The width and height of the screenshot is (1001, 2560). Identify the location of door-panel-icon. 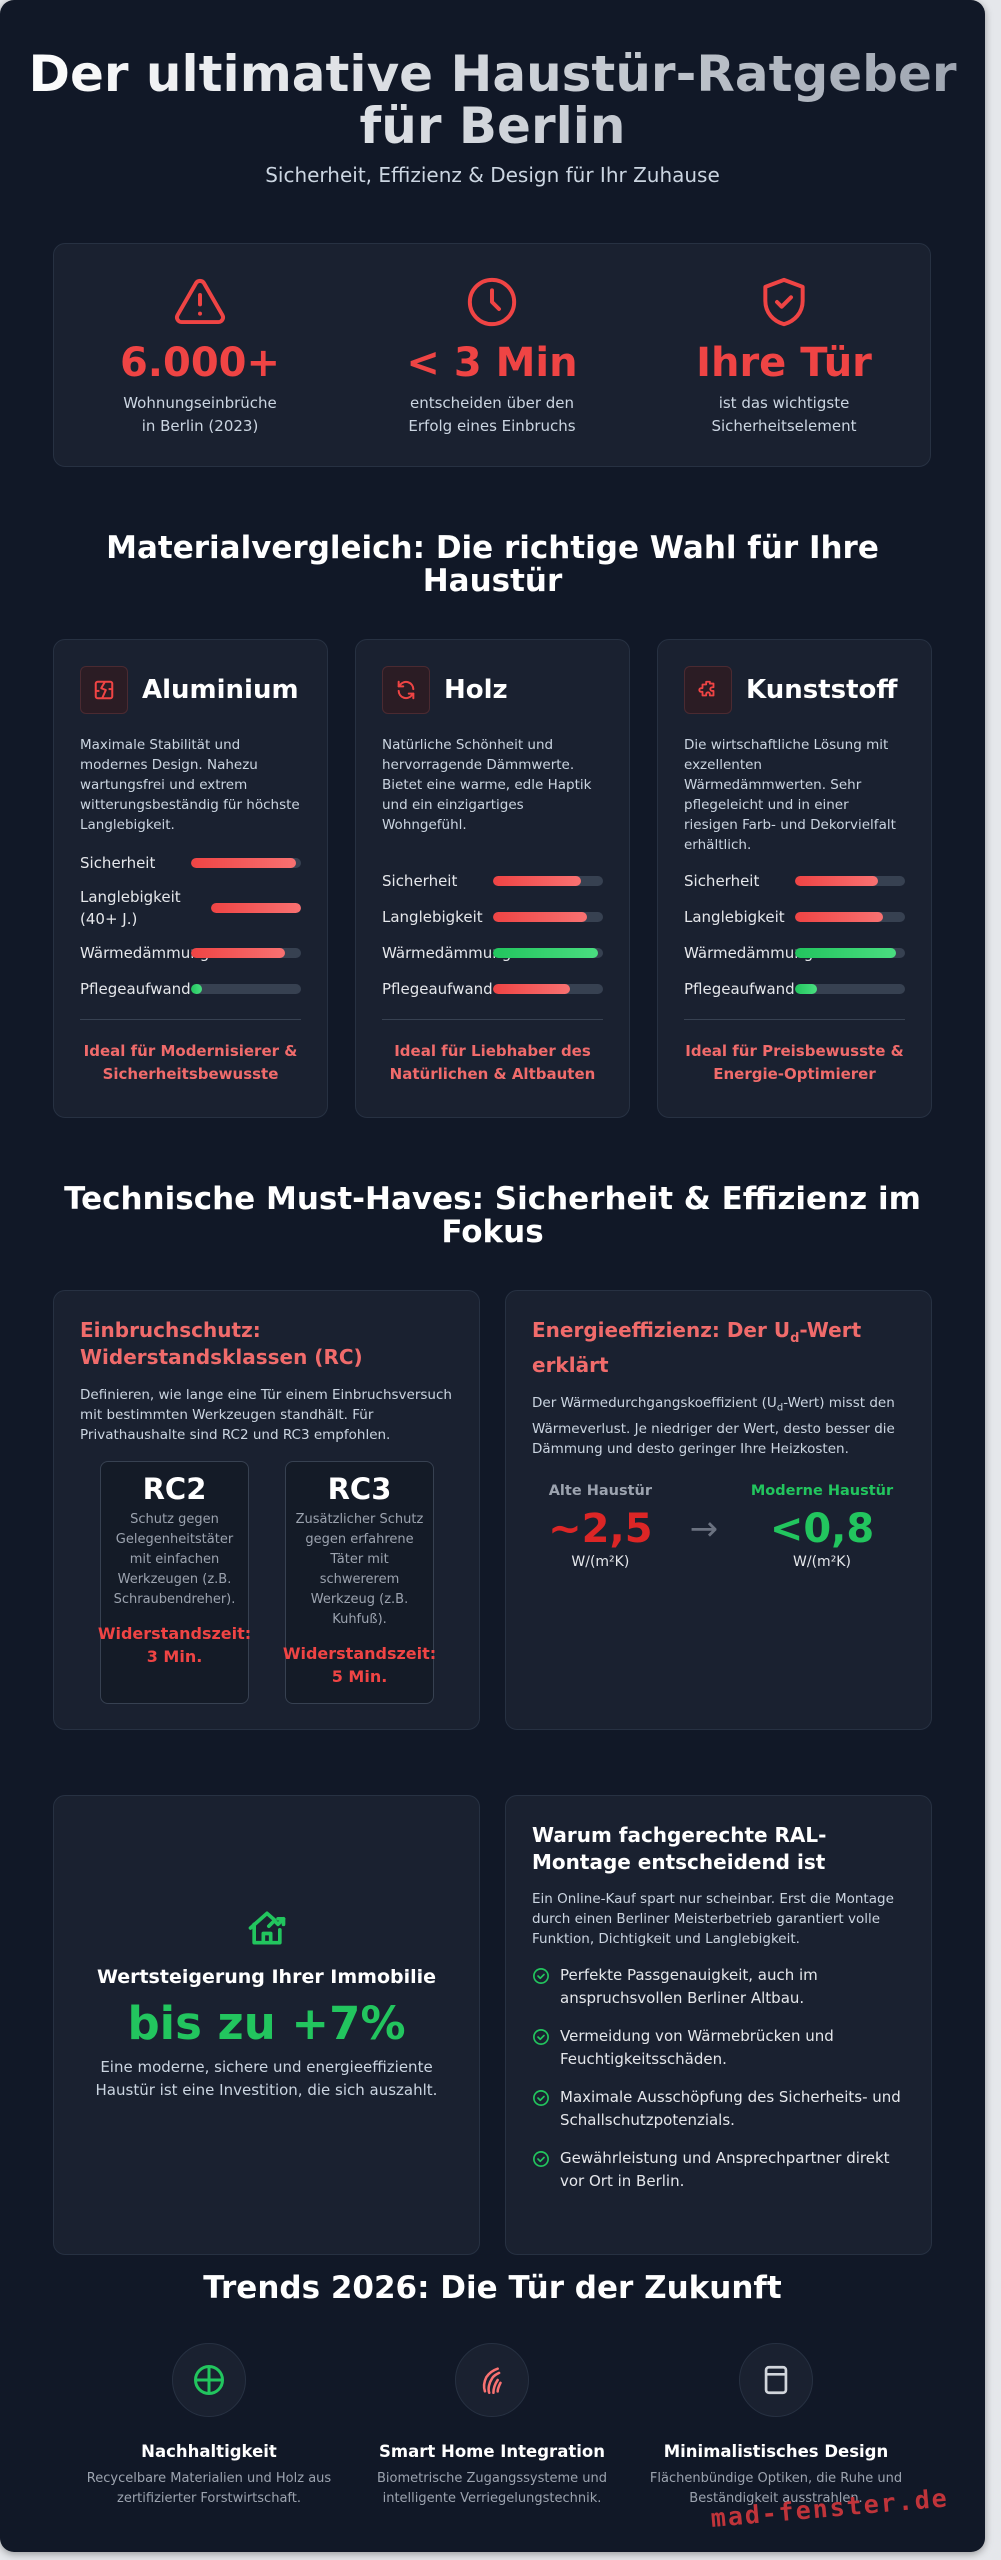
(776, 2380).